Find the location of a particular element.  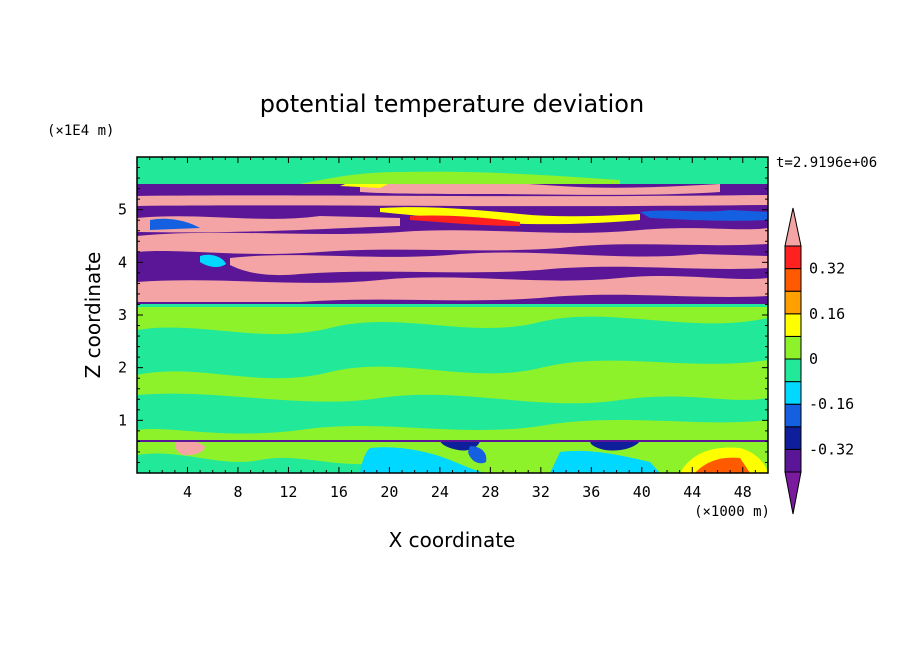

x-axis-label: X coordinate is located at coordinates (452, 540).